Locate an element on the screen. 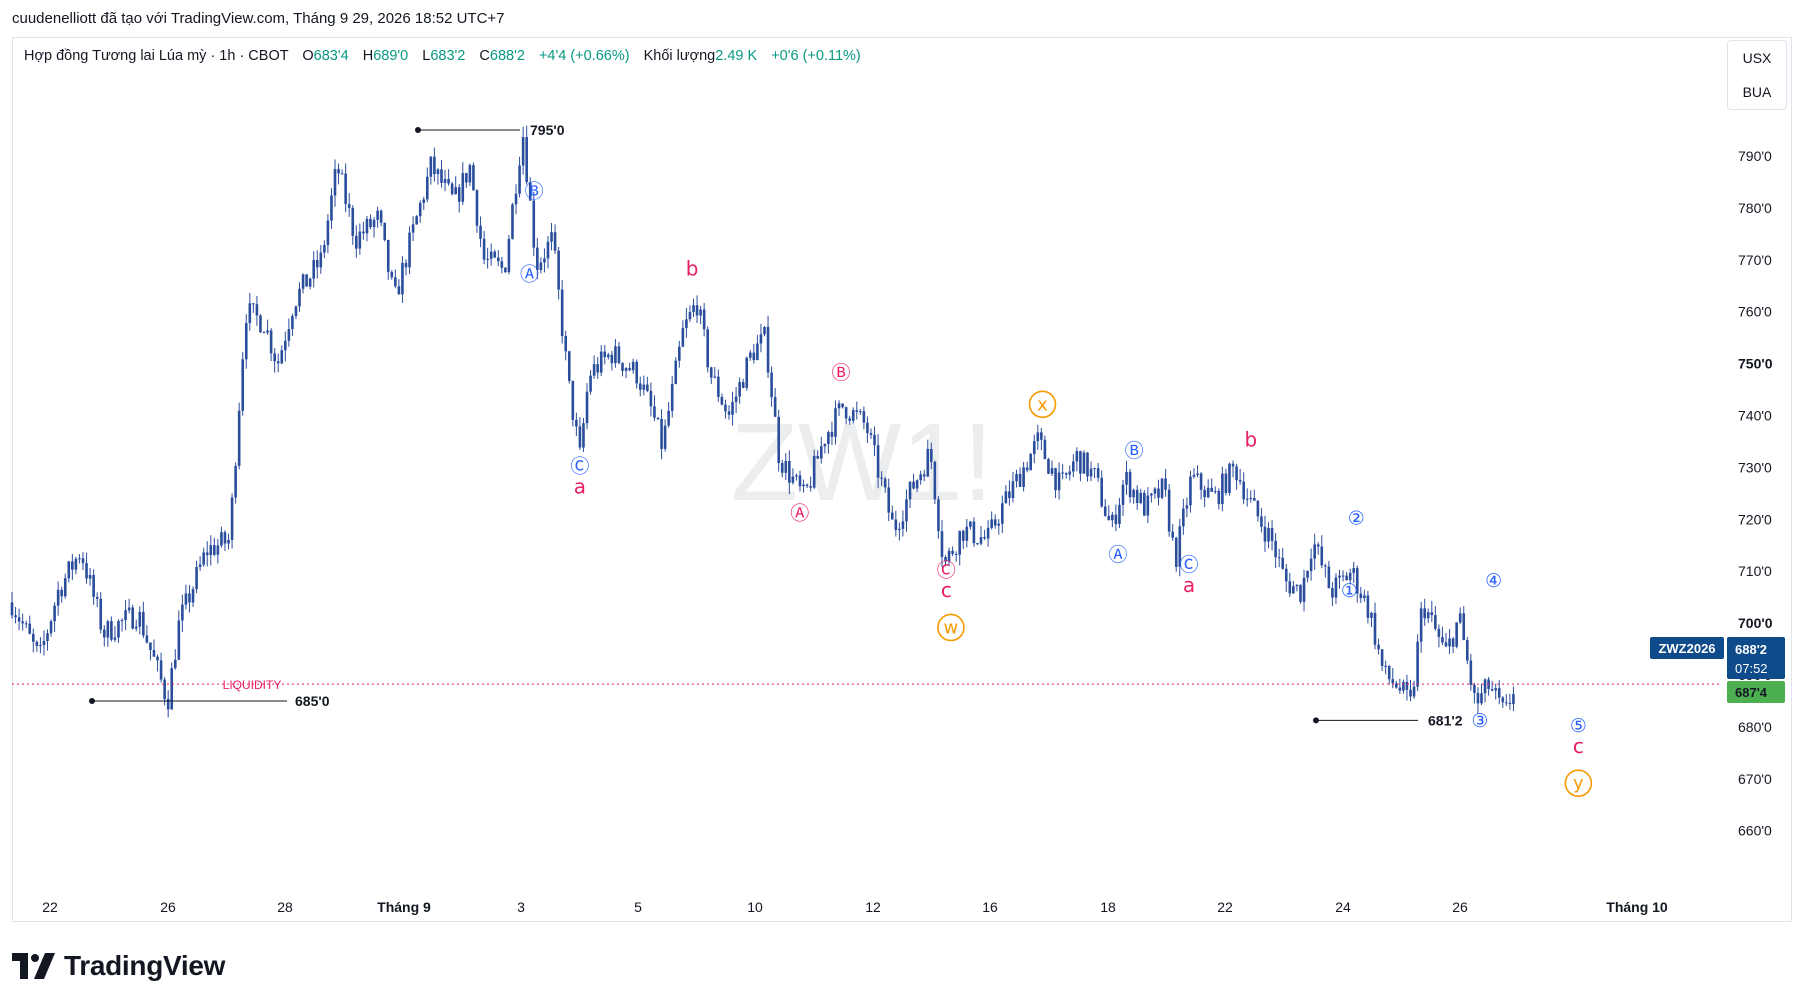 This screenshot has width=1804, height=1005. close-label: C is located at coordinates (484, 56).